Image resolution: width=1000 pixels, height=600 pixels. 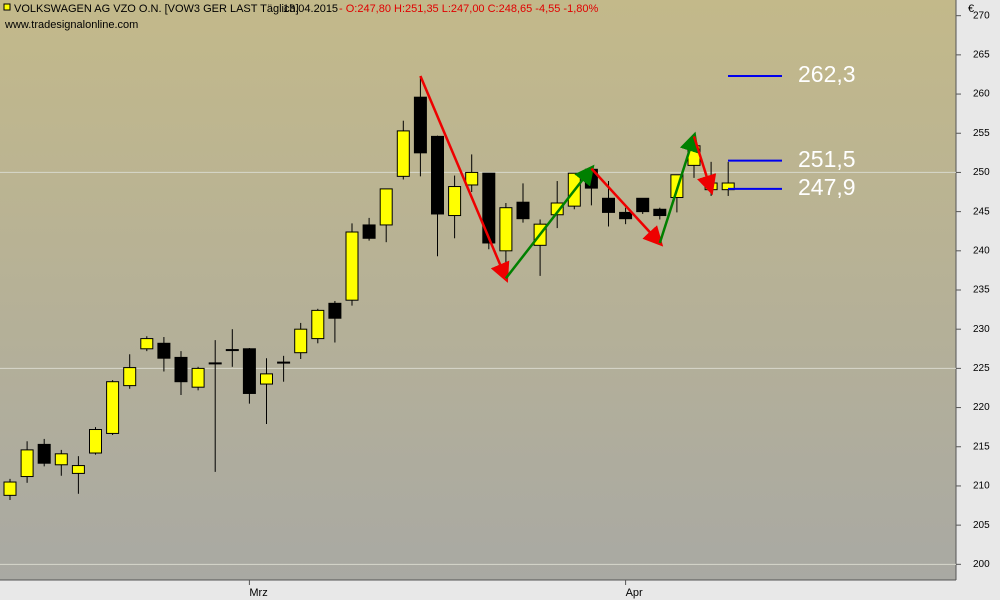 I want to click on y-tick-label: 260, so click(x=981, y=94).